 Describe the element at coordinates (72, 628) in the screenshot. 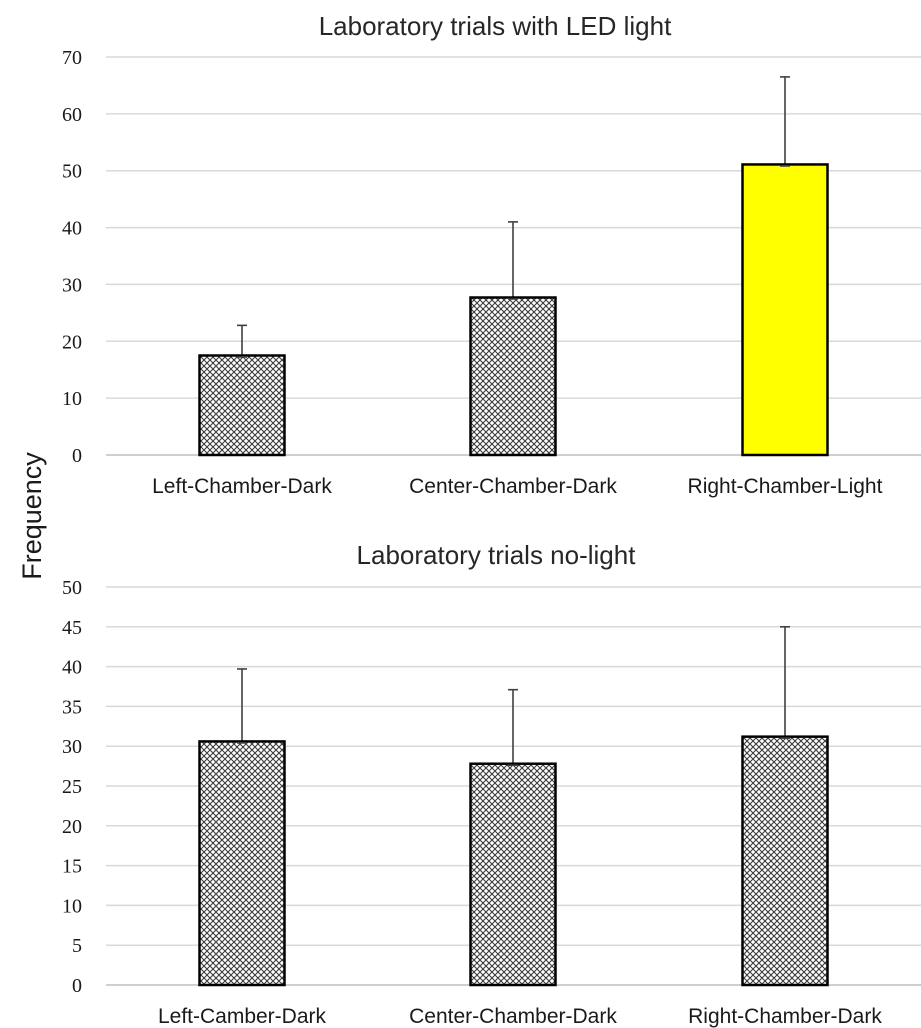

I see `y-tick-label-nolight: 45` at that location.